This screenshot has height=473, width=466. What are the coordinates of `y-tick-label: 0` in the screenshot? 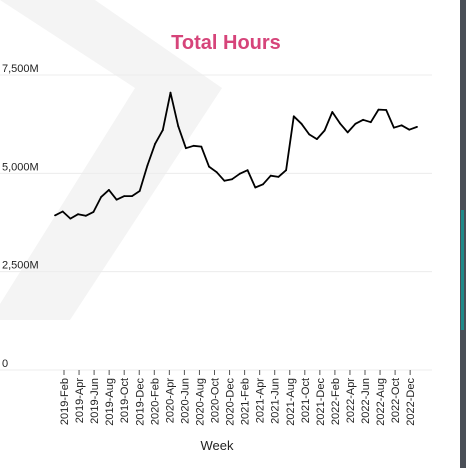 It's located at (5, 364).